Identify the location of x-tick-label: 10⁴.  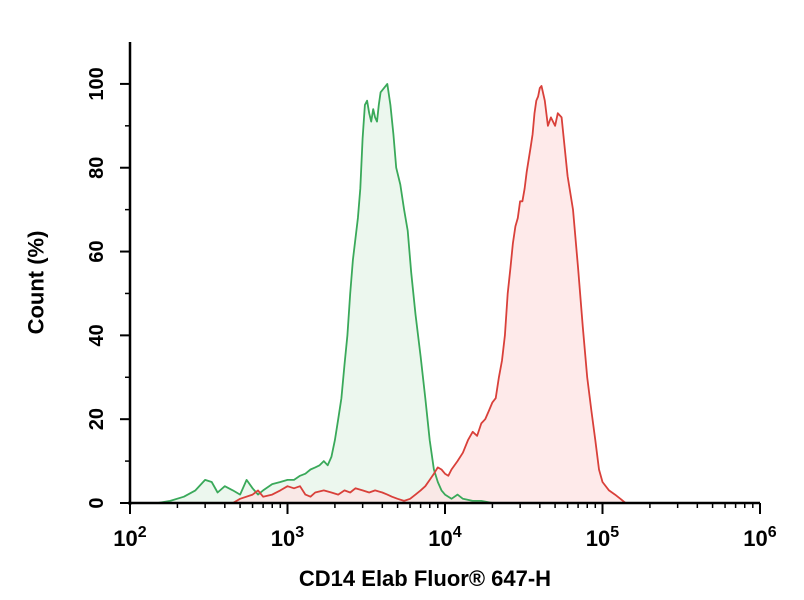
(444, 537).